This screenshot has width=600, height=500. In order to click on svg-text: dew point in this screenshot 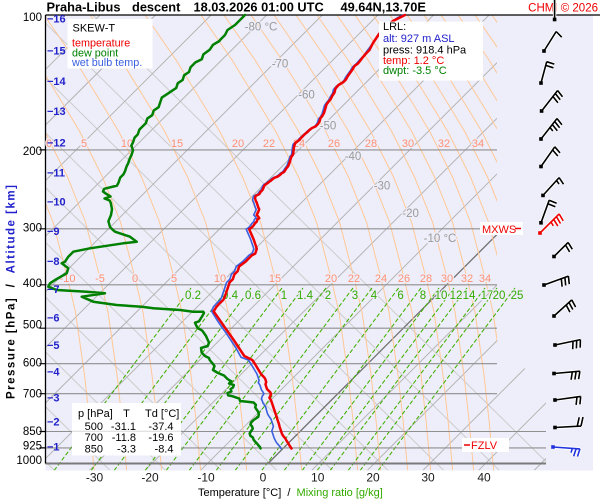, I will do `click(95, 54)`.